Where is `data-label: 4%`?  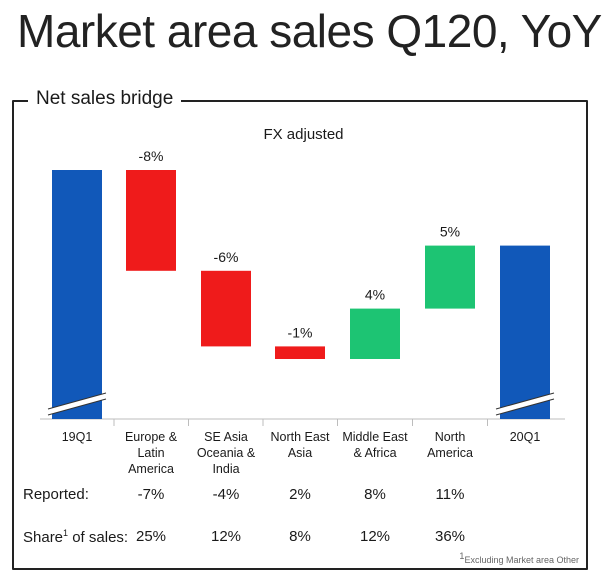 data-label: 4% is located at coordinates (375, 295).